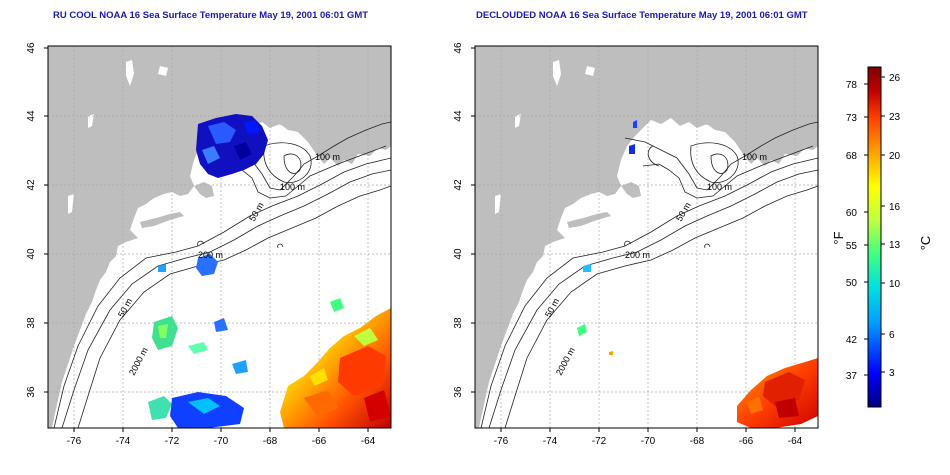 The width and height of the screenshot is (950, 475). What do you see at coordinates (895, 78) in the screenshot?
I see `celsius-tick-label: 26` at bounding box center [895, 78].